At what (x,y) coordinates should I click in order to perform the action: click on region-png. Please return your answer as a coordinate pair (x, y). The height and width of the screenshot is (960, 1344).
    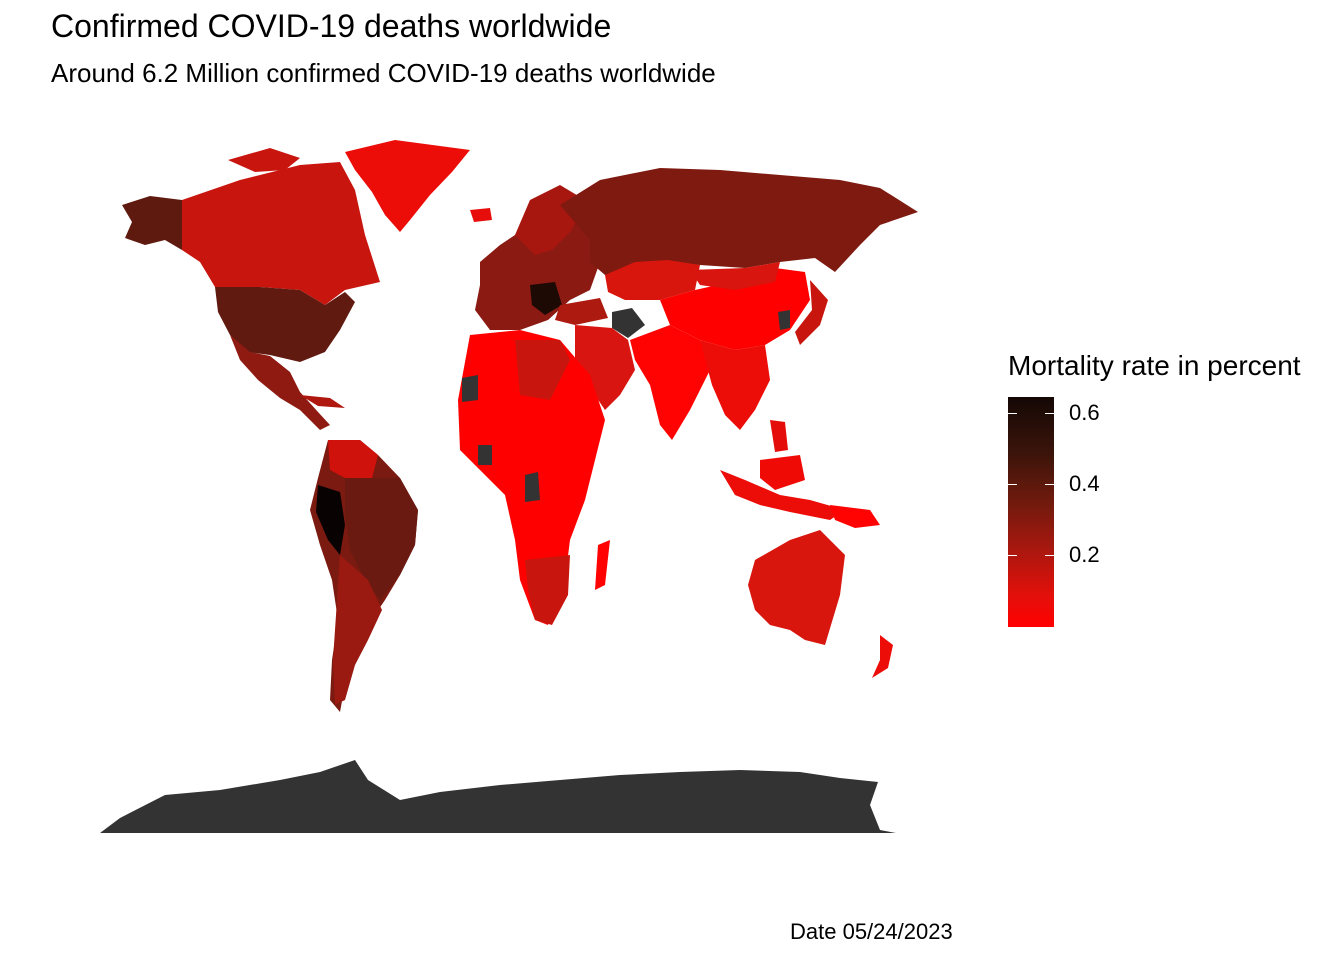
    Looking at the image, I should click on (855, 516).